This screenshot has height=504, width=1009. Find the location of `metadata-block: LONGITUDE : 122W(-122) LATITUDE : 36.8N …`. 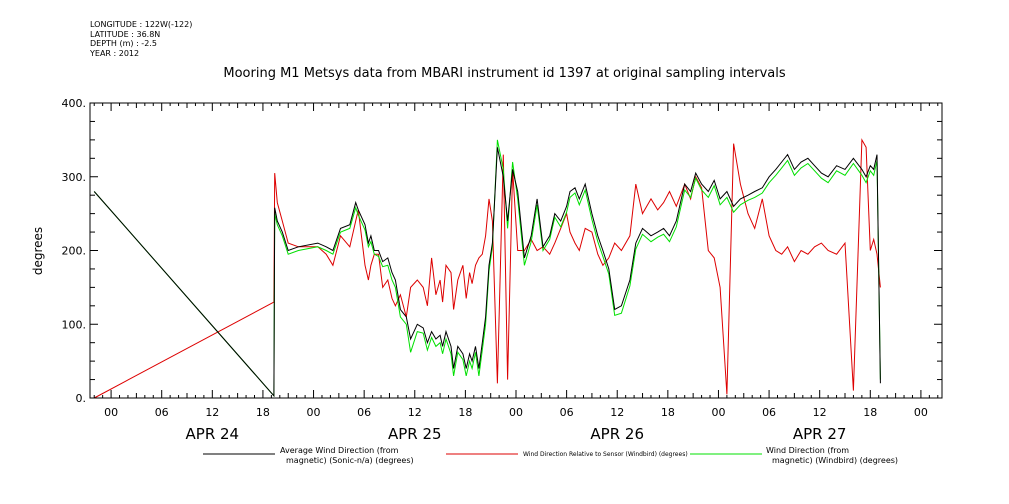

metadata-block: LONGITUDE : 122W(-122) LATITUDE : 36.8N … is located at coordinates (141, 39).